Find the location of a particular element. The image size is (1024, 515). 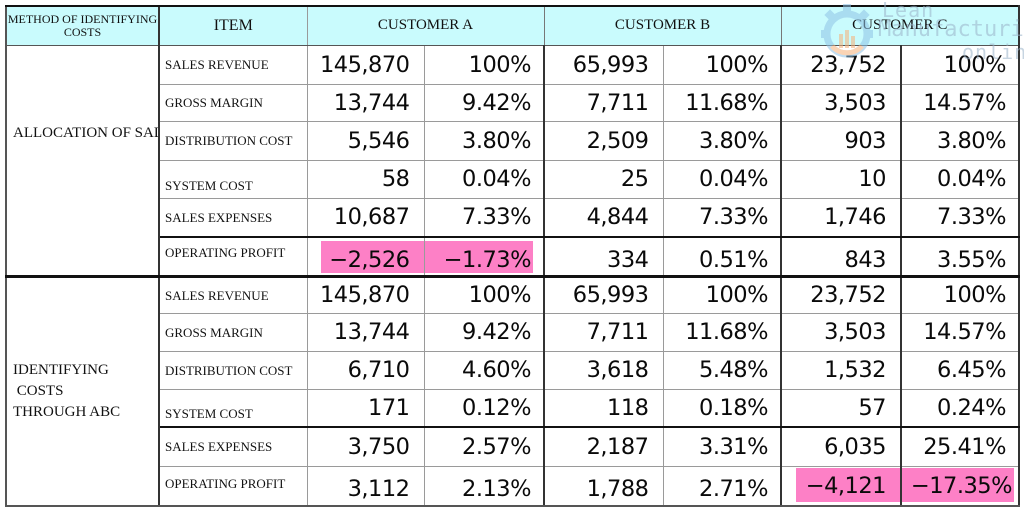

method-header: METHOD OF IDENTIFYING COSTS is located at coordinates (82, 25).